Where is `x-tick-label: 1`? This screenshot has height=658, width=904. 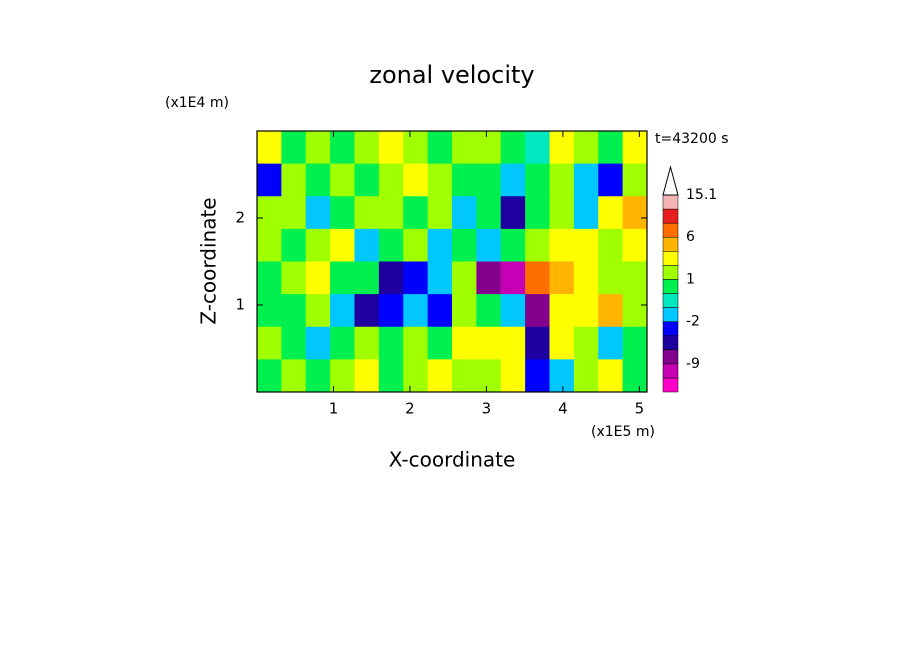 x-tick-label: 1 is located at coordinates (334, 409).